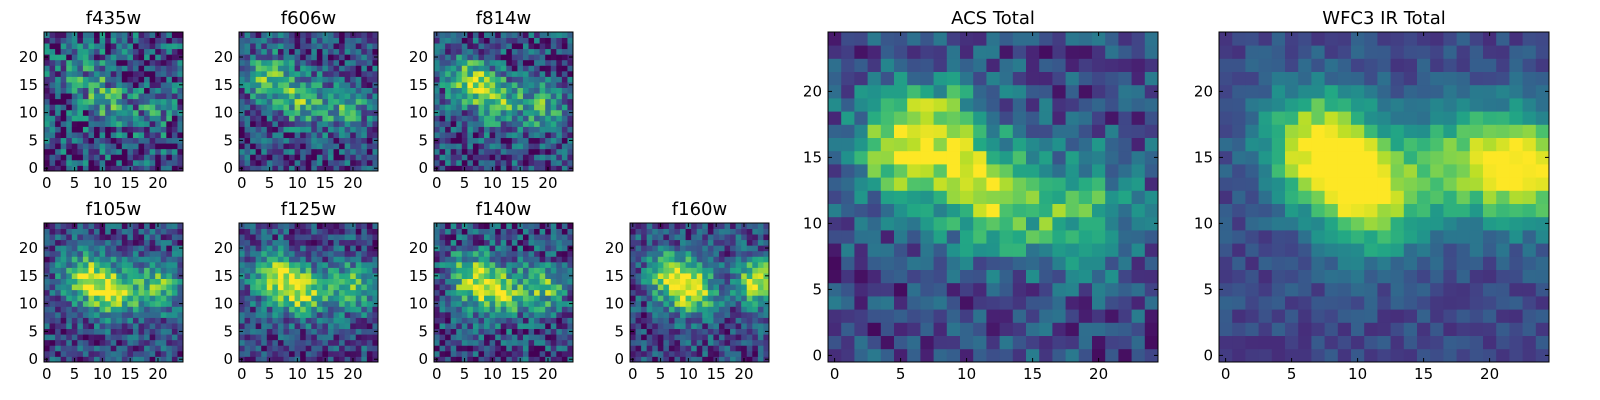 The height and width of the screenshot is (400, 1600). Describe the element at coordinates (102, 374) in the screenshot. I see `x-tick-label: 10` at that location.